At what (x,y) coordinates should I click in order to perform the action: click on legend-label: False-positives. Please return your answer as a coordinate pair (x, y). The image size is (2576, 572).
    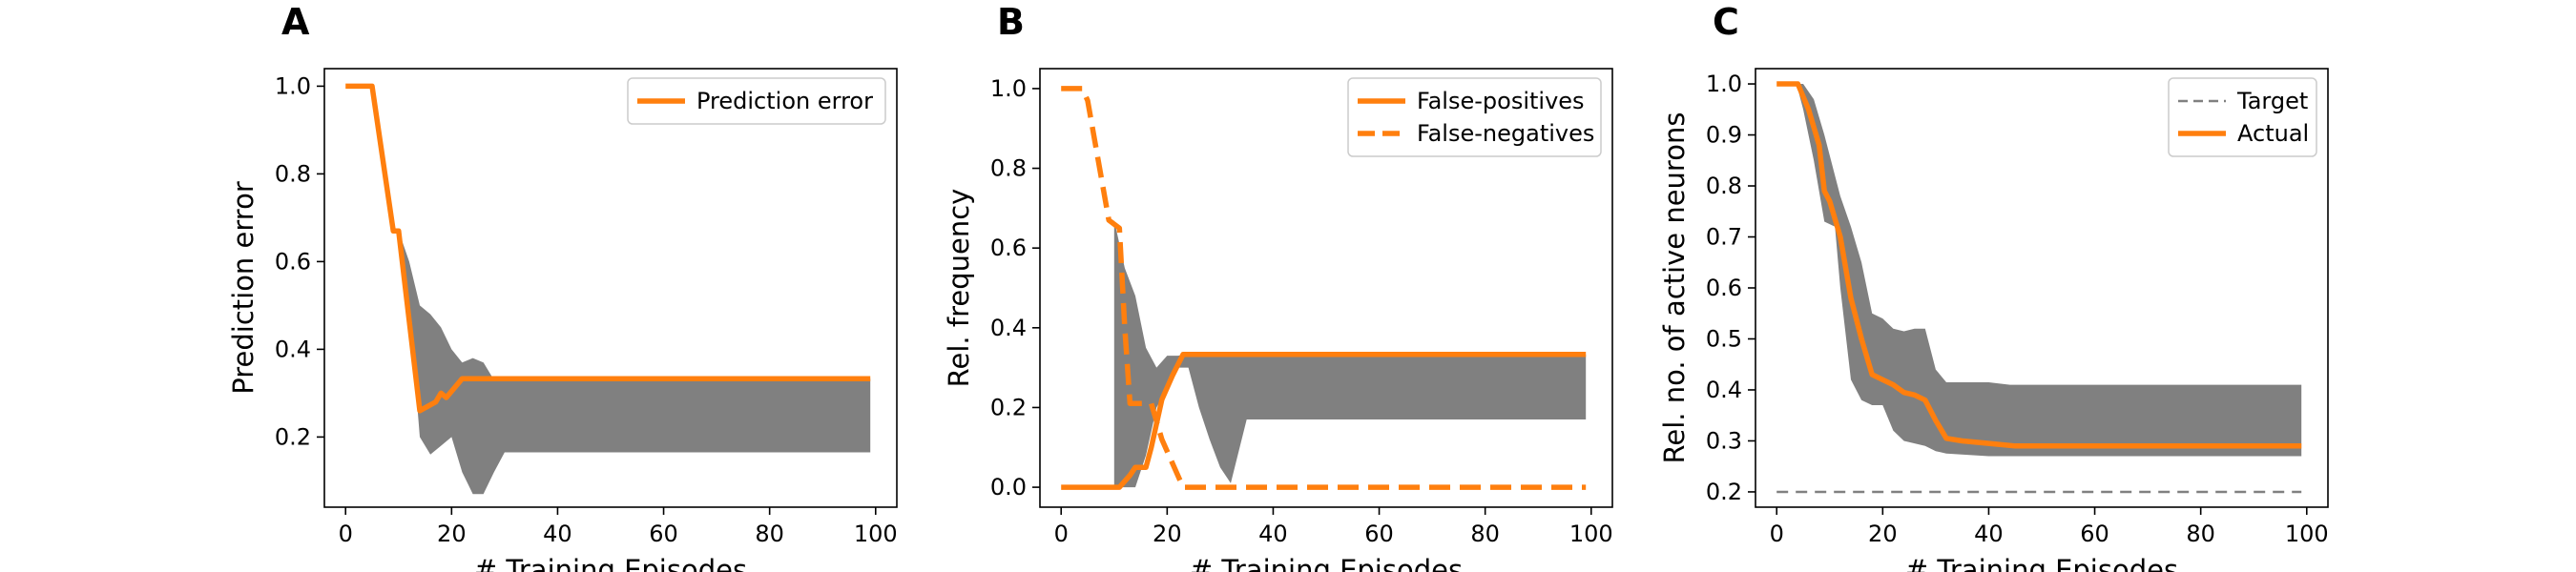
    Looking at the image, I should click on (1501, 101).